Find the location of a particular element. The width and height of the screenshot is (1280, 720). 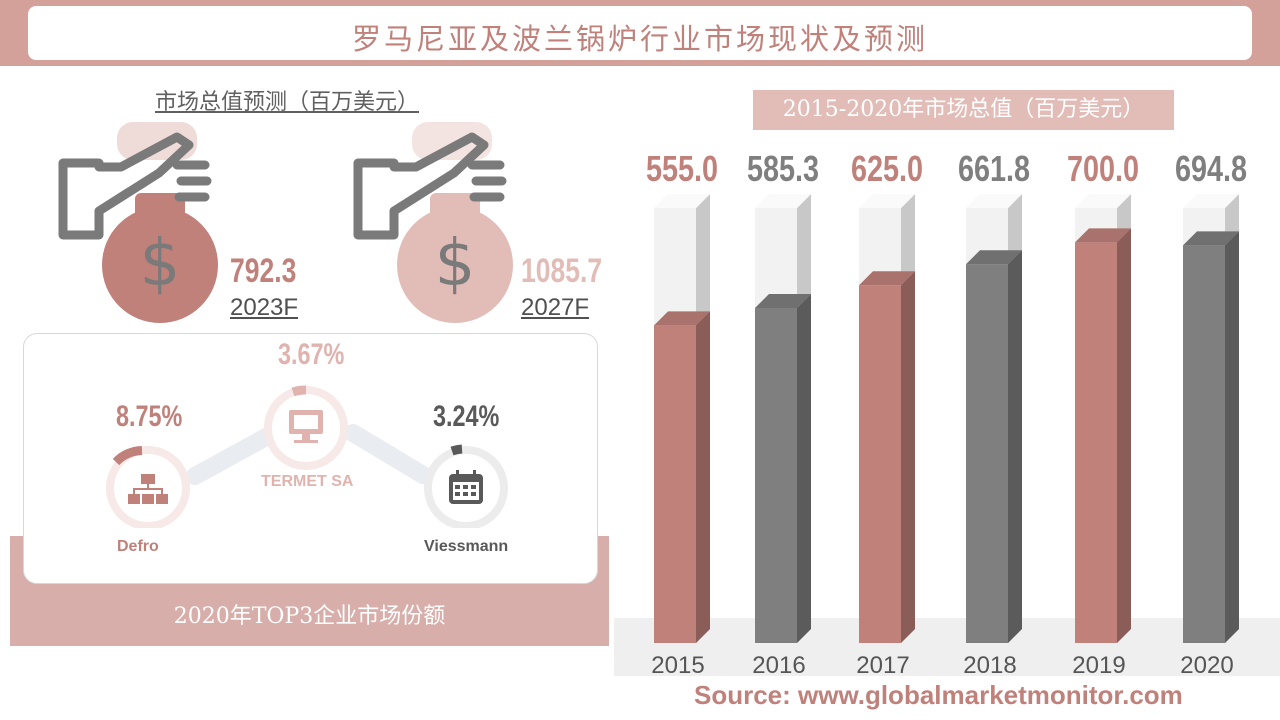

termet-name: TERMET SA is located at coordinates (307, 481).